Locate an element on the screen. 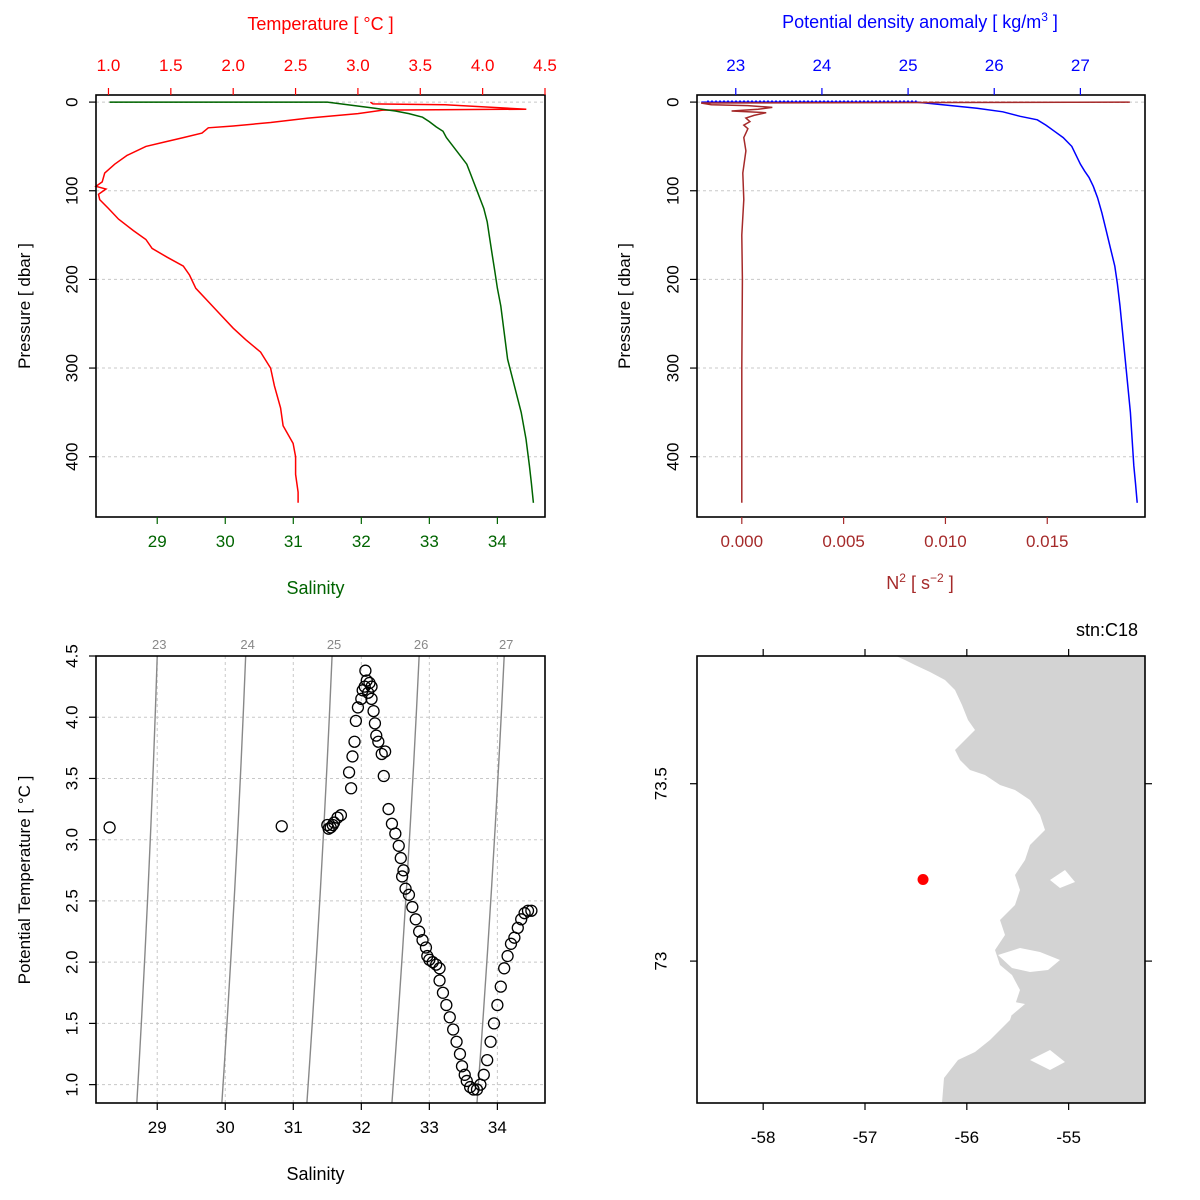 This screenshot has height=1200, width=1200. n2-tick-label: 0.010 is located at coordinates (945, 541).